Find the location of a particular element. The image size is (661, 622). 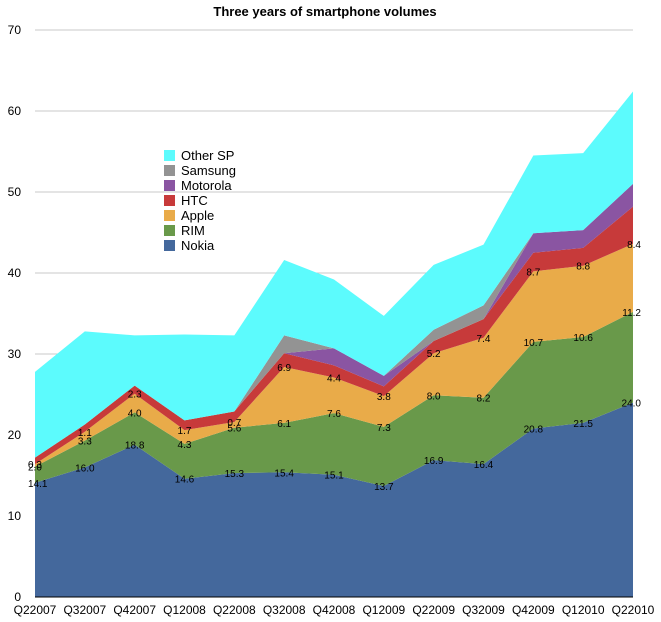

data-label-nokia: 15.1 is located at coordinates (334, 476).